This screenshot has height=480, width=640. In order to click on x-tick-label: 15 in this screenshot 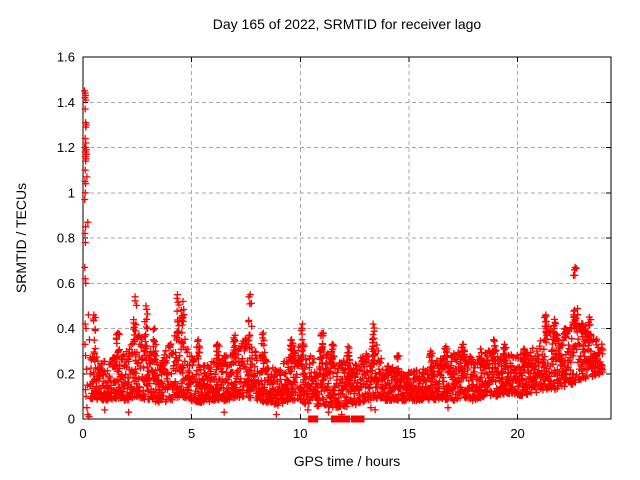, I will do `click(409, 433)`.